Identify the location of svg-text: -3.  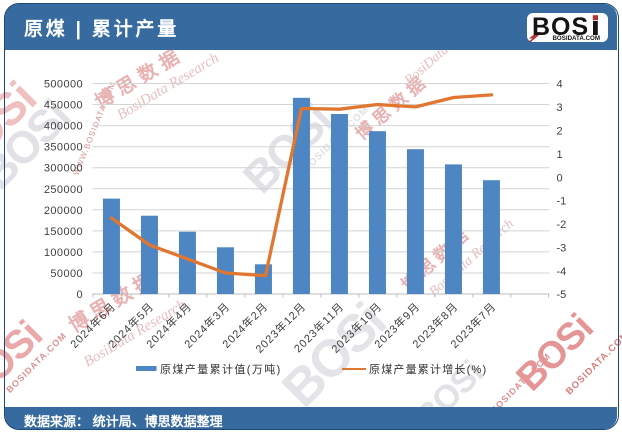
(562, 248).